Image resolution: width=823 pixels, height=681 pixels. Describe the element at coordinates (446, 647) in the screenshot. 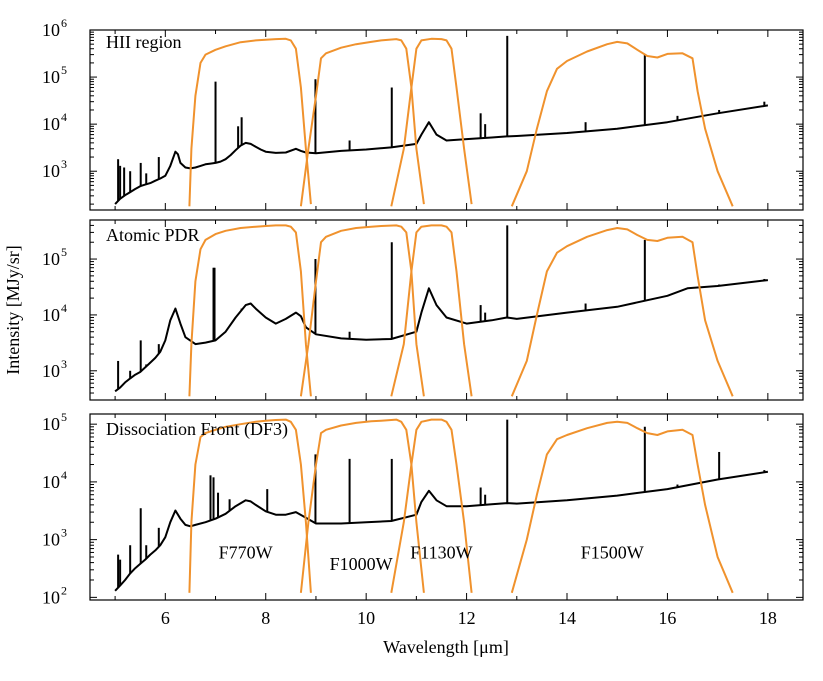

I see `x-axis-label: Wavelength [μm]` at that location.